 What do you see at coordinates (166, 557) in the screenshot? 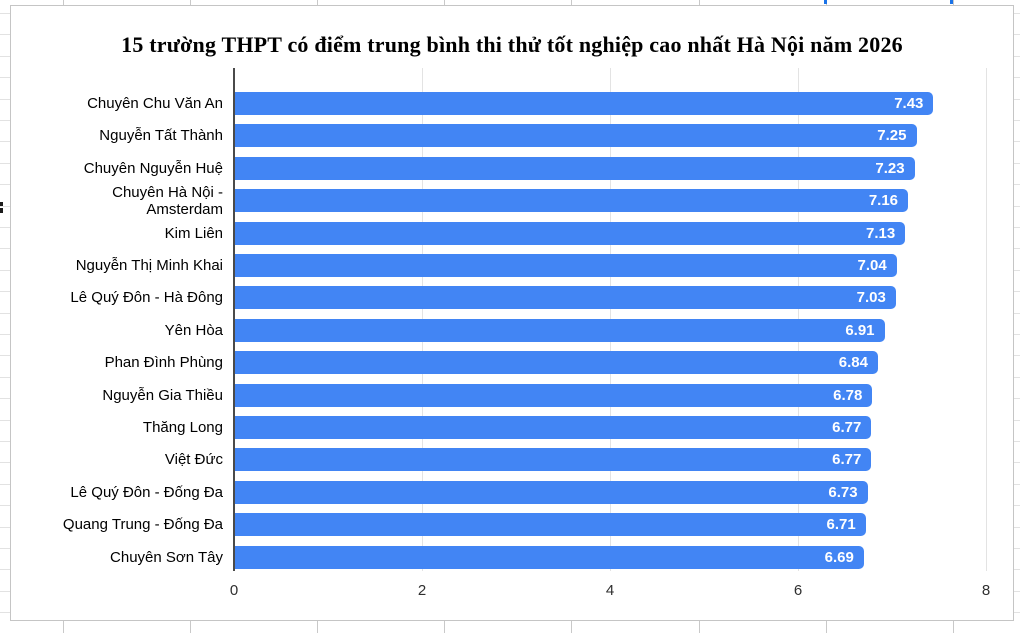
I see `category-label: Chuyên Sơn Tây` at bounding box center [166, 557].